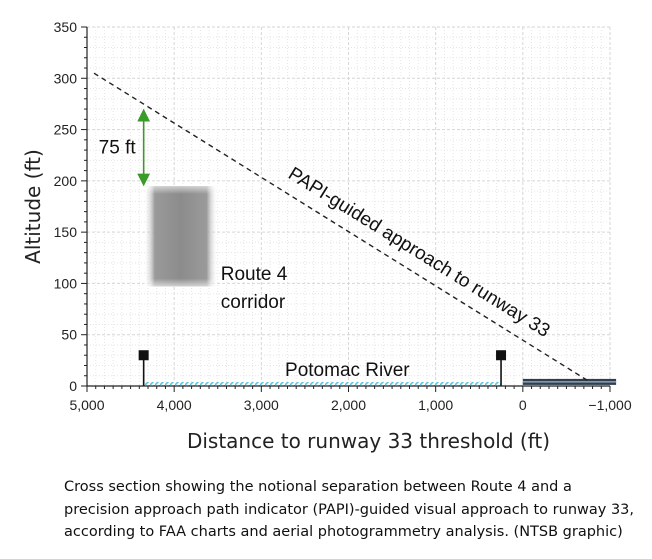 This screenshot has height=559, width=652. I want to click on y-tick-label: 250, so click(66, 130).